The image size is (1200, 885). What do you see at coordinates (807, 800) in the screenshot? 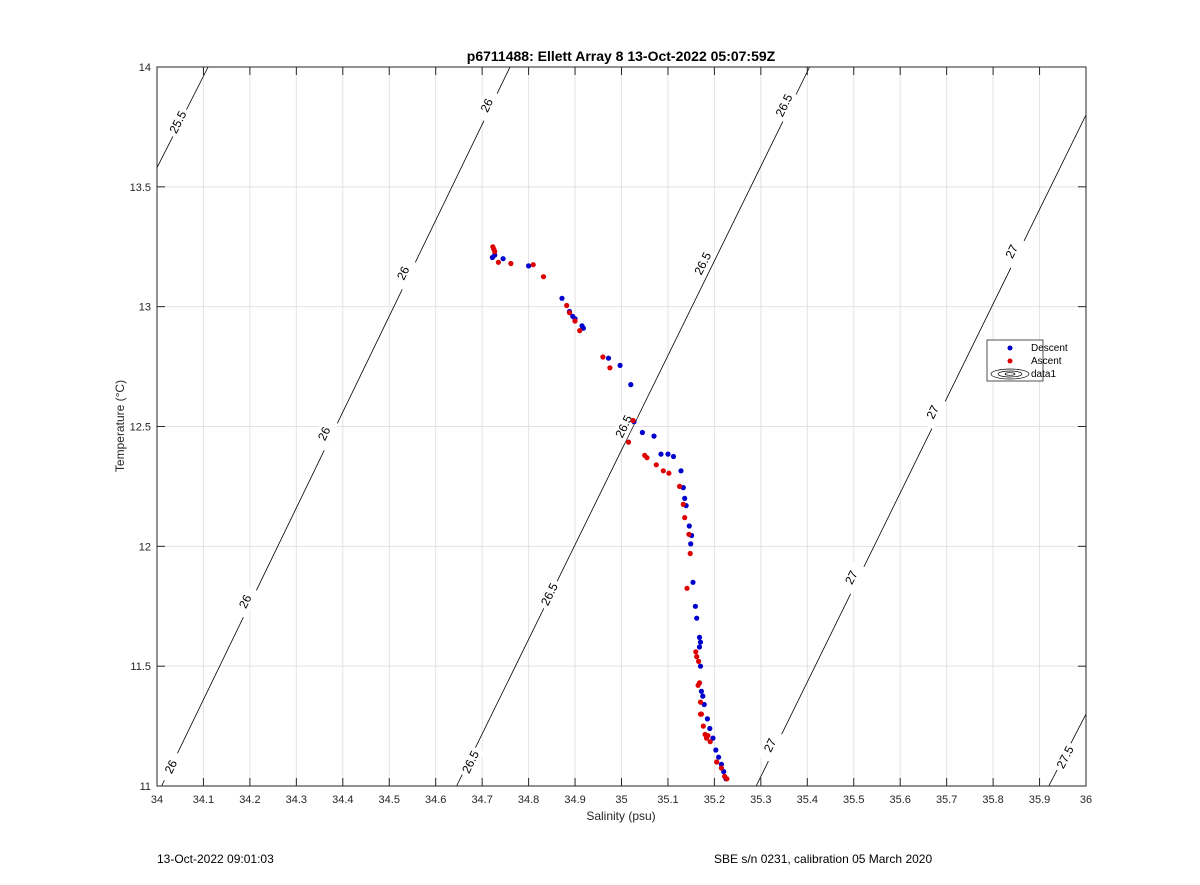
I see `x-tick-label: 35.4` at bounding box center [807, 800].